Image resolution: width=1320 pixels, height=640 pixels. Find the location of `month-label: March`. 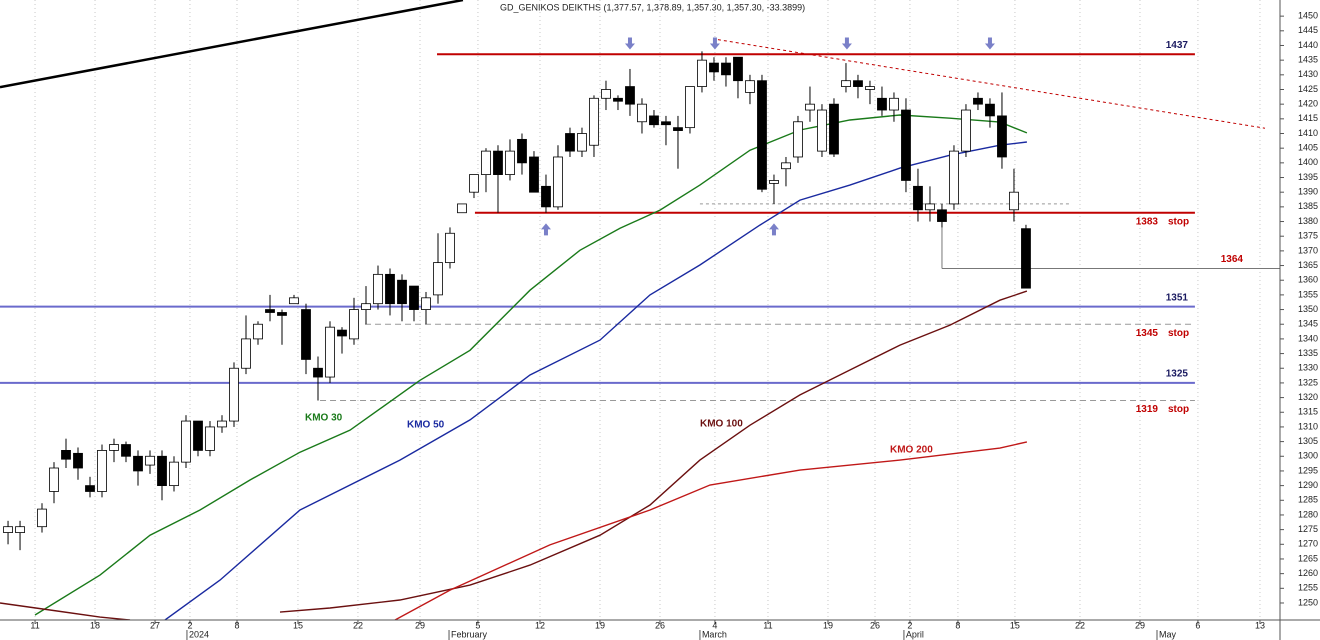

month-label: March is located at coordinates (714, 634).